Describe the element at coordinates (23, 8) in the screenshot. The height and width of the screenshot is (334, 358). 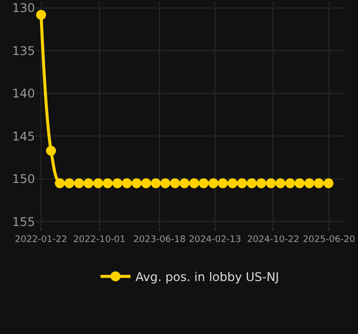
I see `y-tick-label: 130` at that location.